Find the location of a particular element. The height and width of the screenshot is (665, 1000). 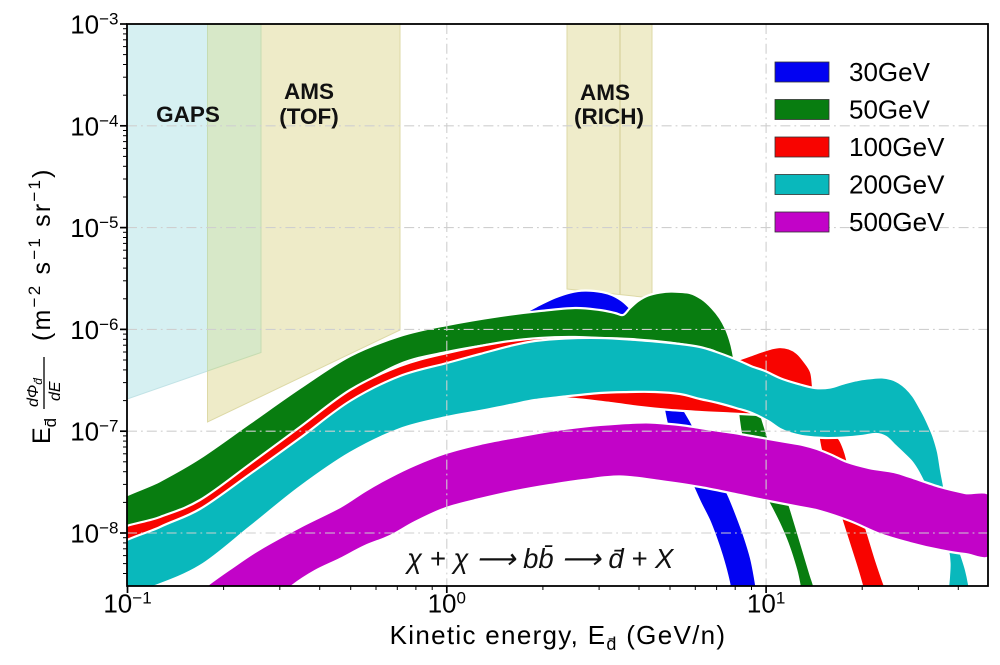

svg-text: 30GeV is located at coordinates (890, 72).